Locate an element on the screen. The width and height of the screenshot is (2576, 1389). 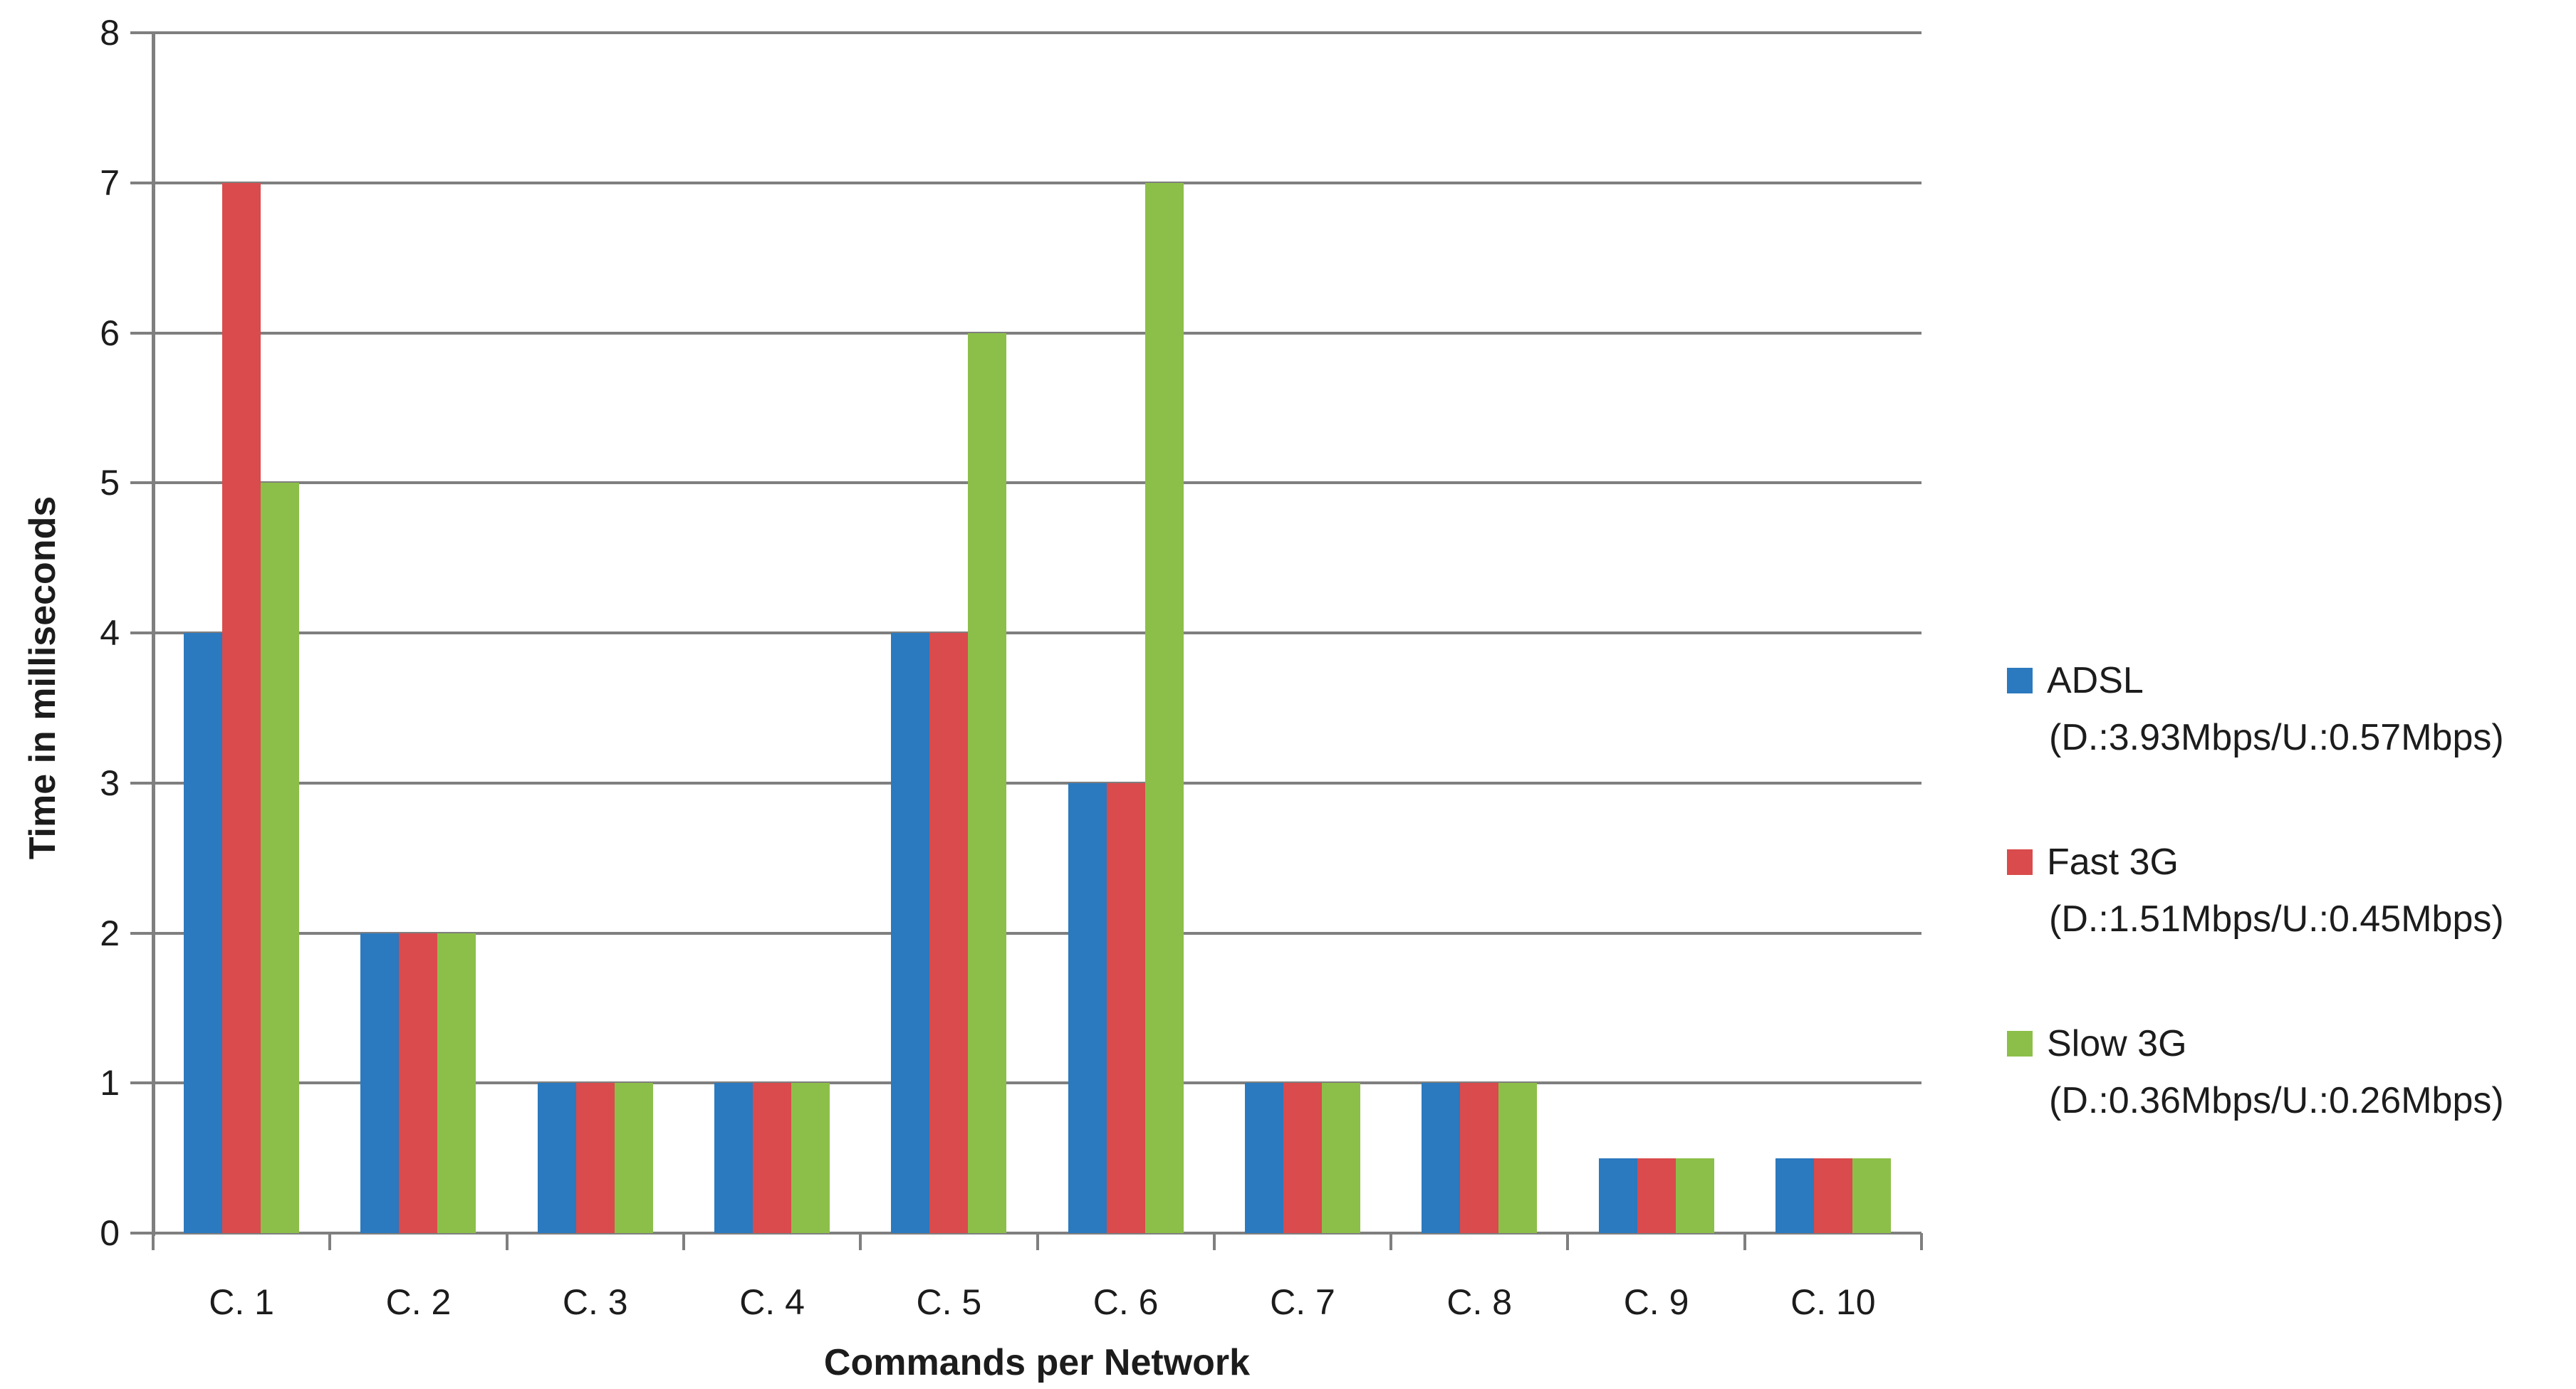
legend-item: Fast 3G (D.:1.51Mbps/U.:0.45Mbps) is located at coordinates (2288, 891).